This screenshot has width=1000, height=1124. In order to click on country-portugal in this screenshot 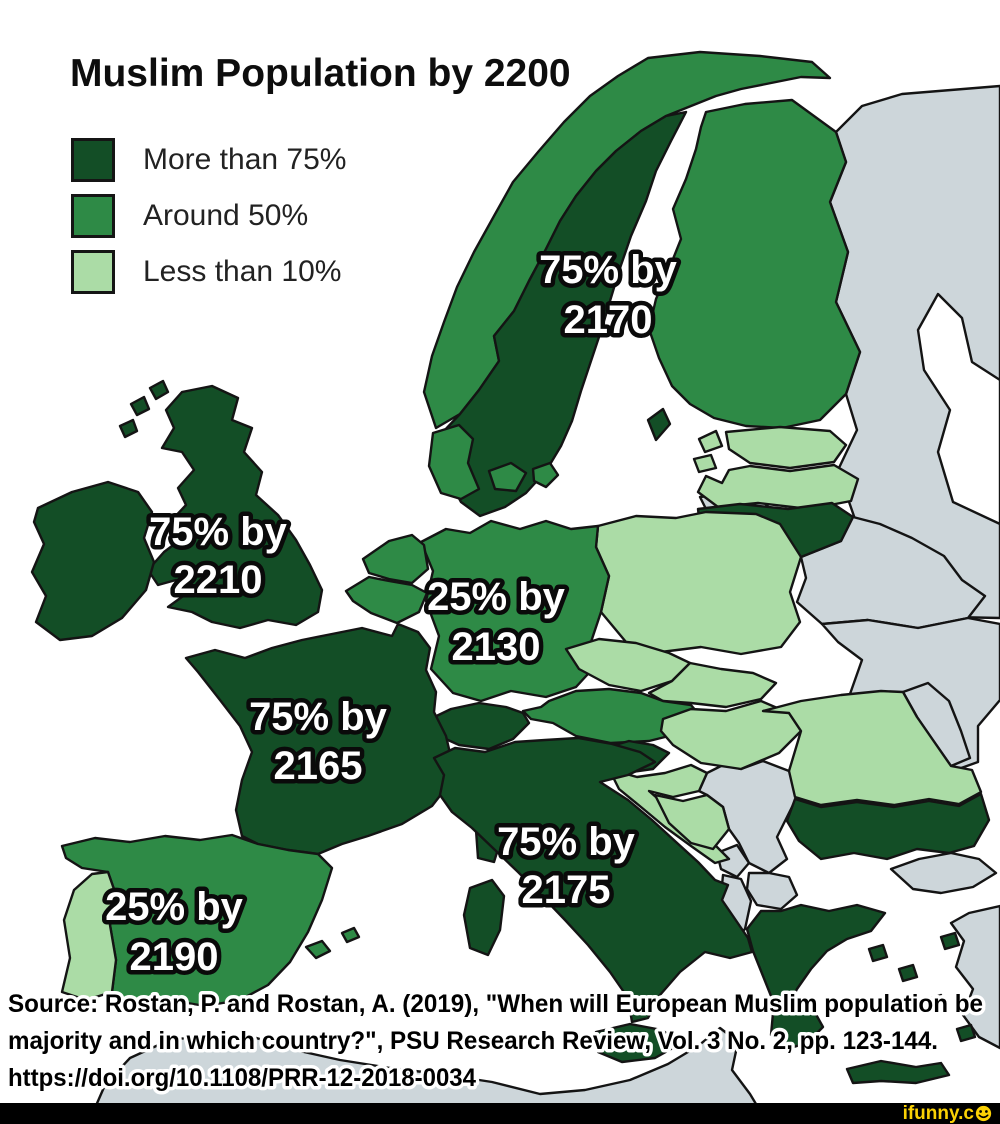, I will do `click(89, 936)`.